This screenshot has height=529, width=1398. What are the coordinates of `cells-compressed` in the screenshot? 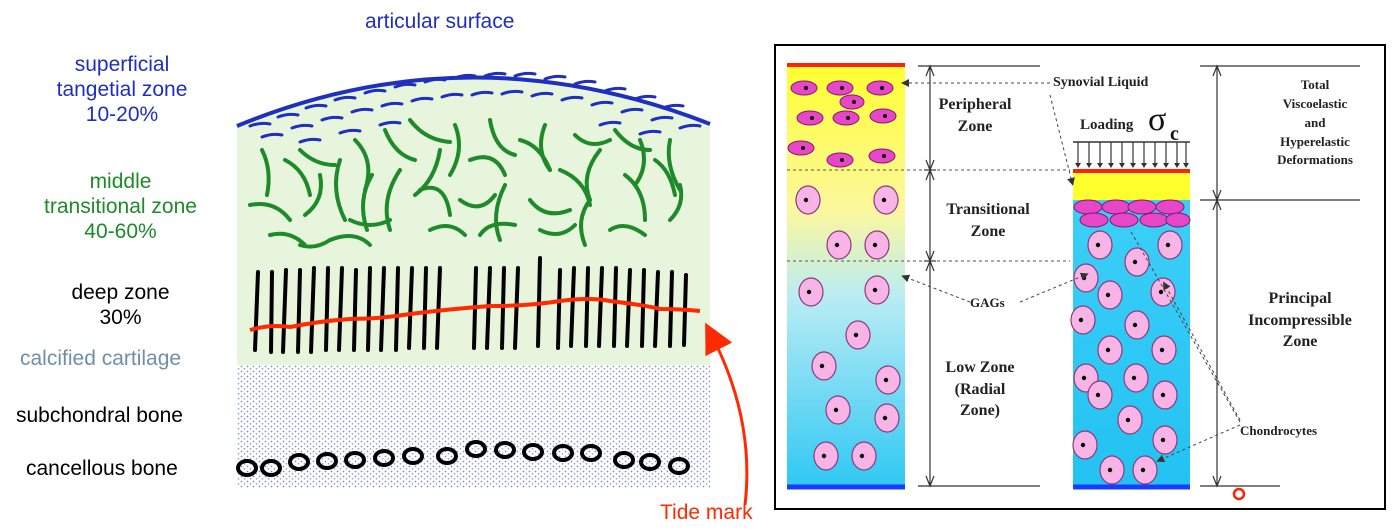 It's located at (1132, 213).